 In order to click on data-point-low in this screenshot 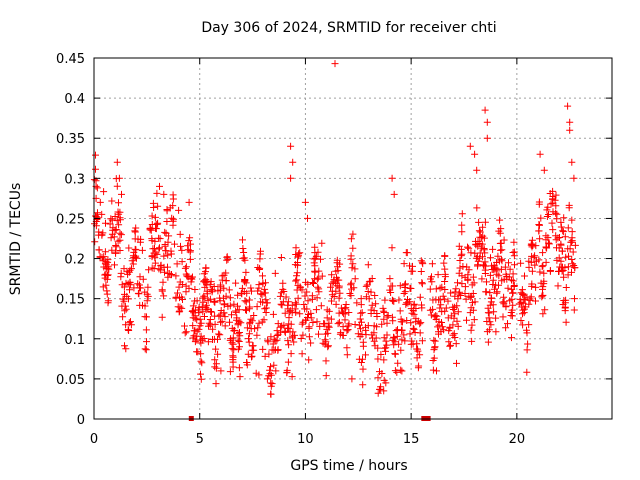, I will do `click(221, 371)`.